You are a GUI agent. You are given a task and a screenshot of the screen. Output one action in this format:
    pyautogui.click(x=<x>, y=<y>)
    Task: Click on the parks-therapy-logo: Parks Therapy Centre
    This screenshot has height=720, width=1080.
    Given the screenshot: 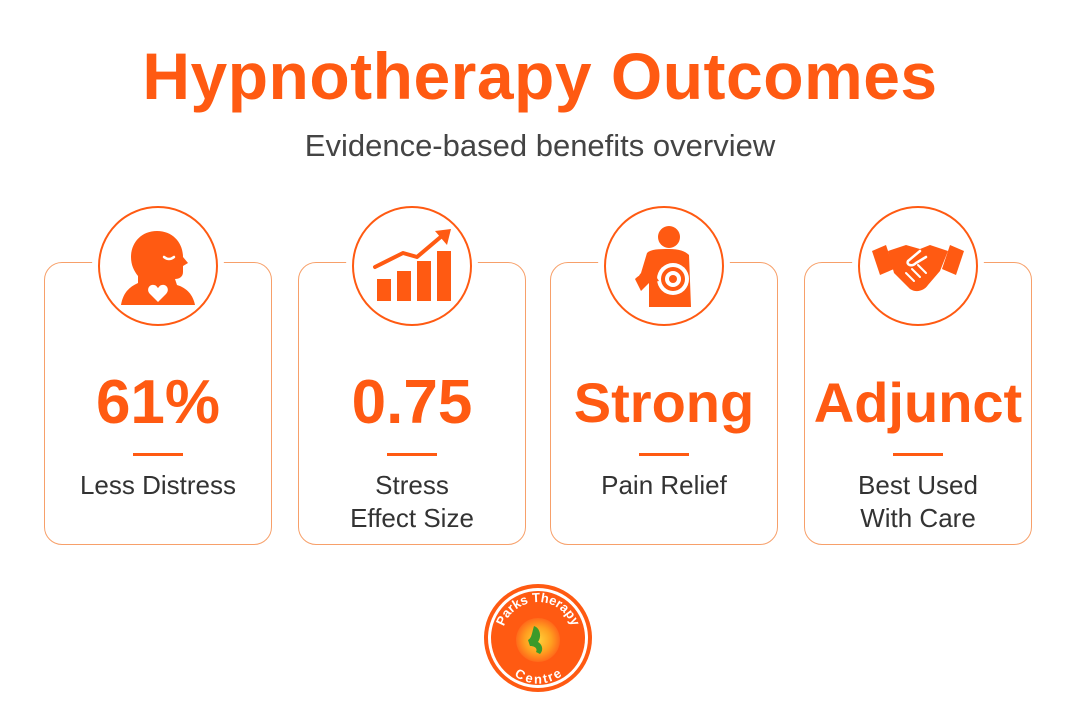 What is the action you would take?
    pyautogui.click(x=538, y=638)
    